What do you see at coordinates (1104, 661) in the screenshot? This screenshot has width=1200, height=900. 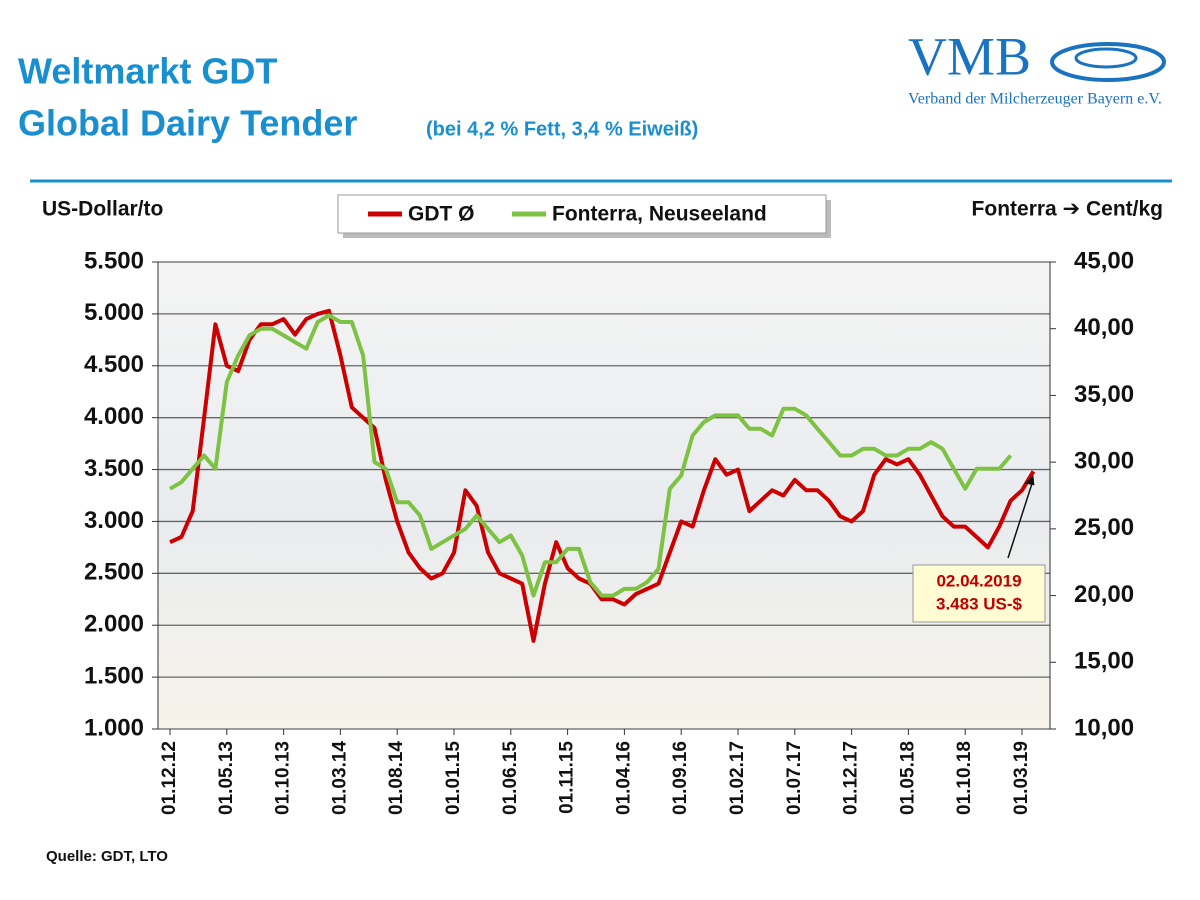 I see `y2-tick-label: 15,00` at bounding box center [1104, 661].